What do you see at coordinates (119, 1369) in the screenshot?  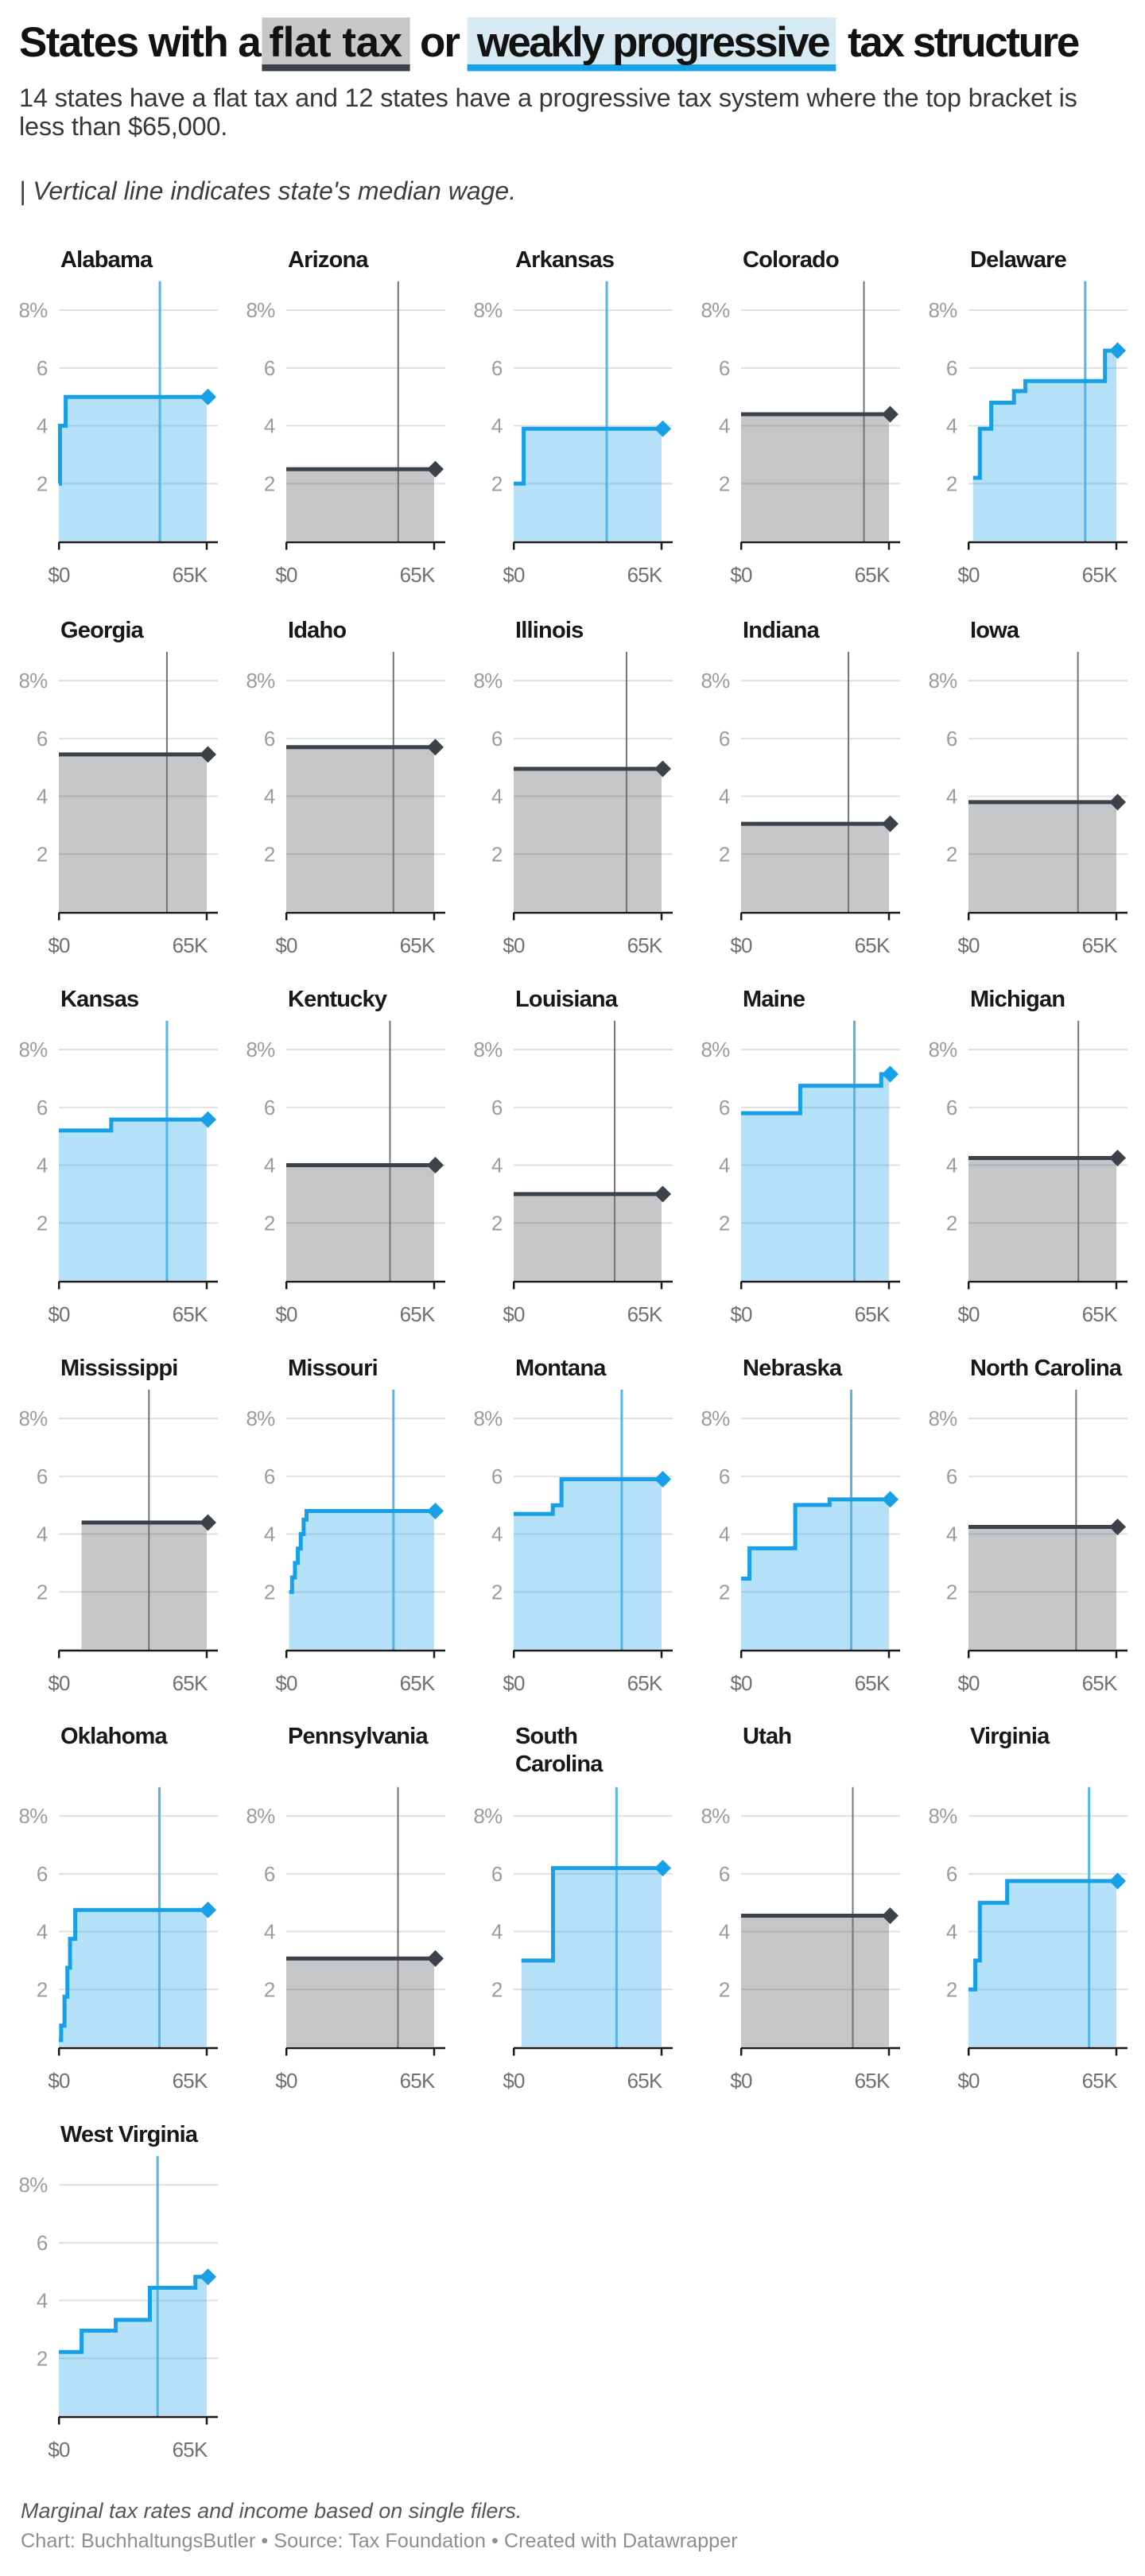 I see `svg-text: Mississippi` at bounding box center [119, 1369].